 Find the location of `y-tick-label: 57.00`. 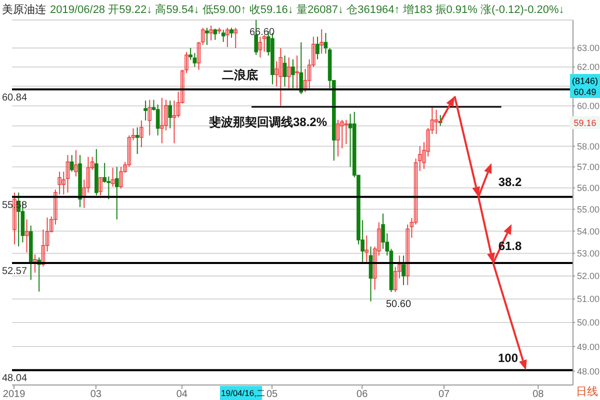

y-tick-label: 57.00 is located at coordinates (588, 167).